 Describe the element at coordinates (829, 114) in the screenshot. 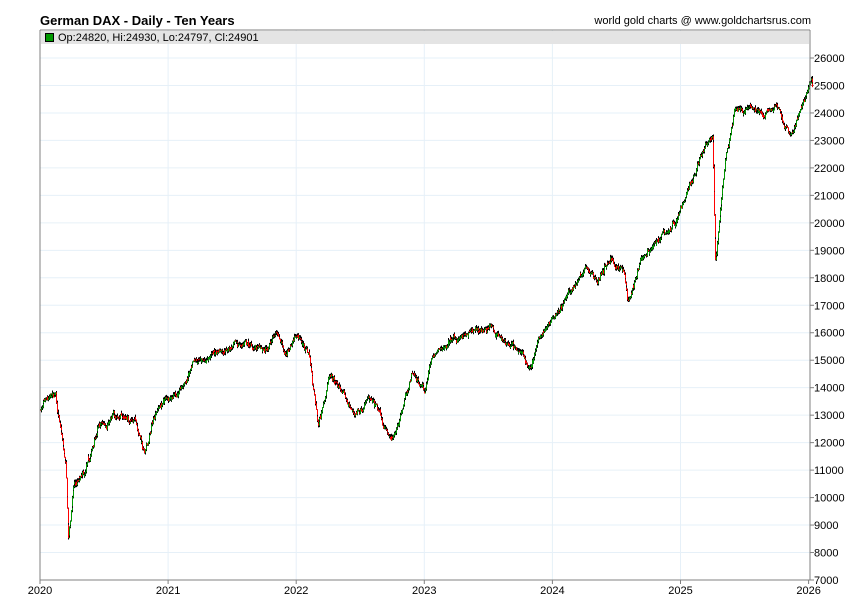

I see `y-tick-label: 24000` at that location.